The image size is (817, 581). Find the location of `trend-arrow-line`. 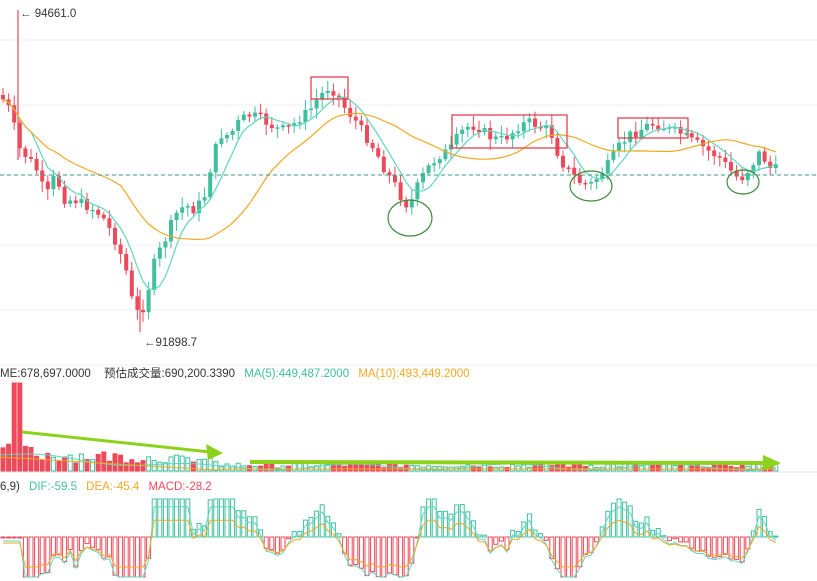

trend-arrow-line is located at coordinates (116, 442).